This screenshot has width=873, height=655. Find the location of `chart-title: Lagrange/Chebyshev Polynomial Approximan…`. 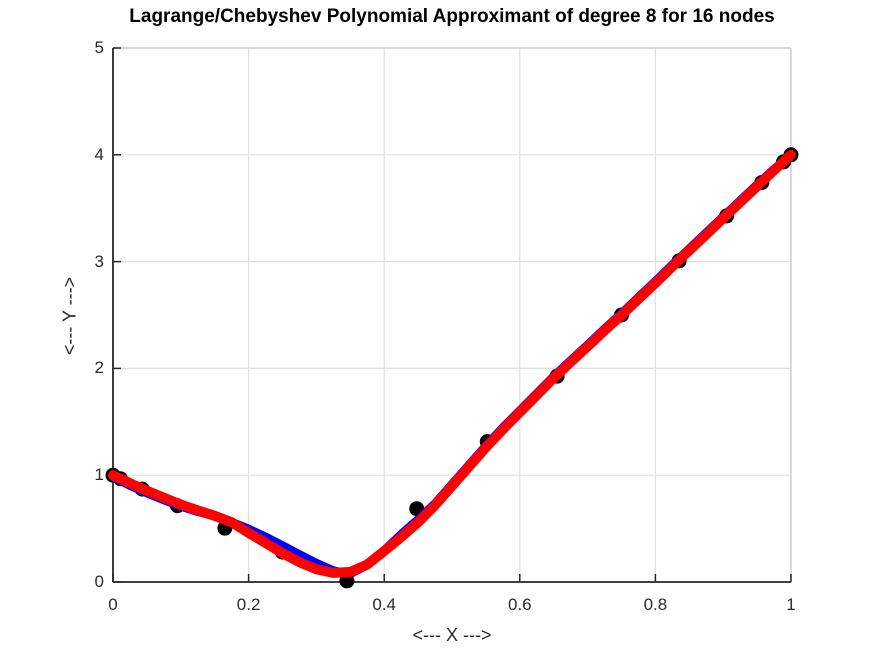

chart-title: Lagrange/Chebyshev Polynomial Approximan… is located at coordinates (452, 16).